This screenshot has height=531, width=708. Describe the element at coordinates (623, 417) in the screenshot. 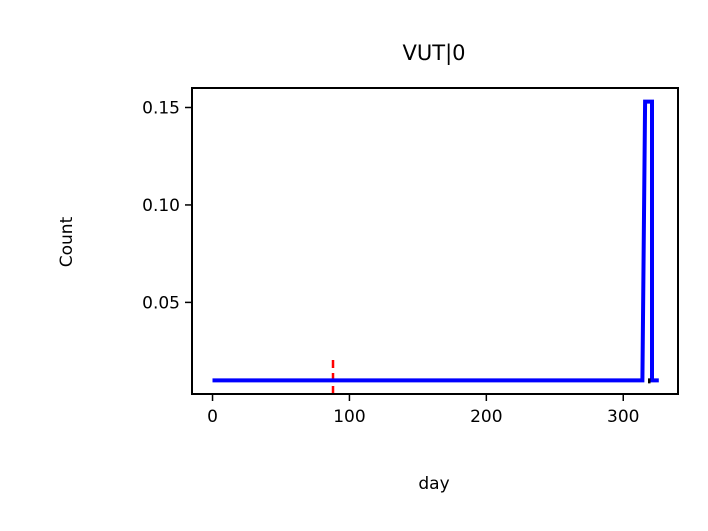

I see `x-tick-label: 300` at that location.